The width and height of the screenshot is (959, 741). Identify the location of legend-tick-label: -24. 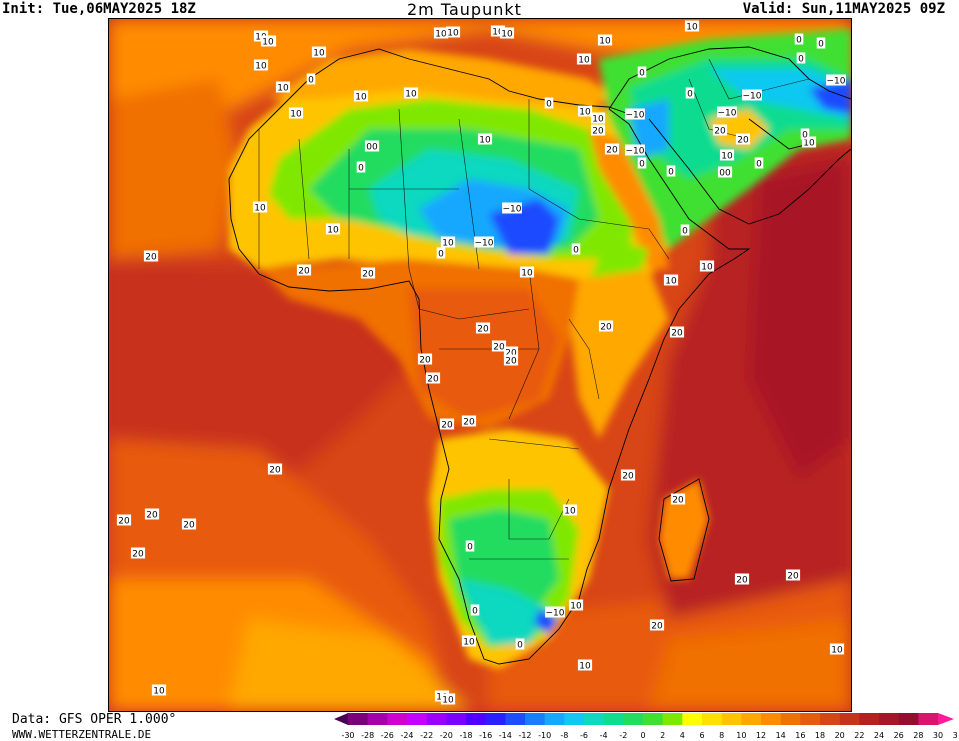
(406, 735).